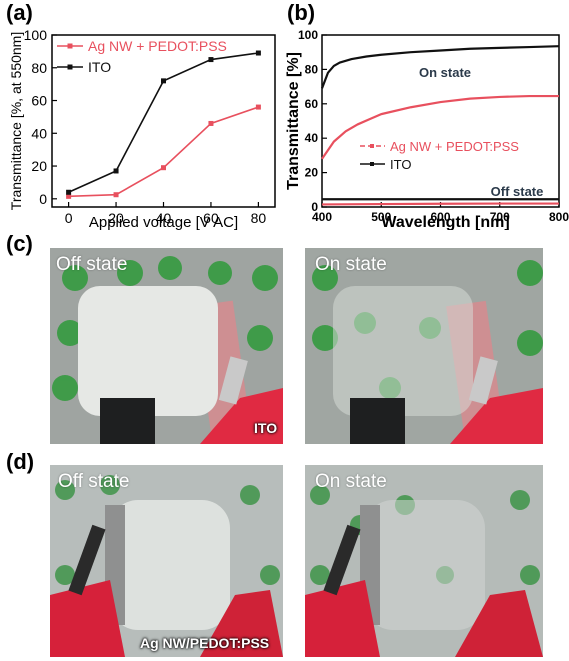  I want to click on panel-label-b: (b), so click(301, 12).